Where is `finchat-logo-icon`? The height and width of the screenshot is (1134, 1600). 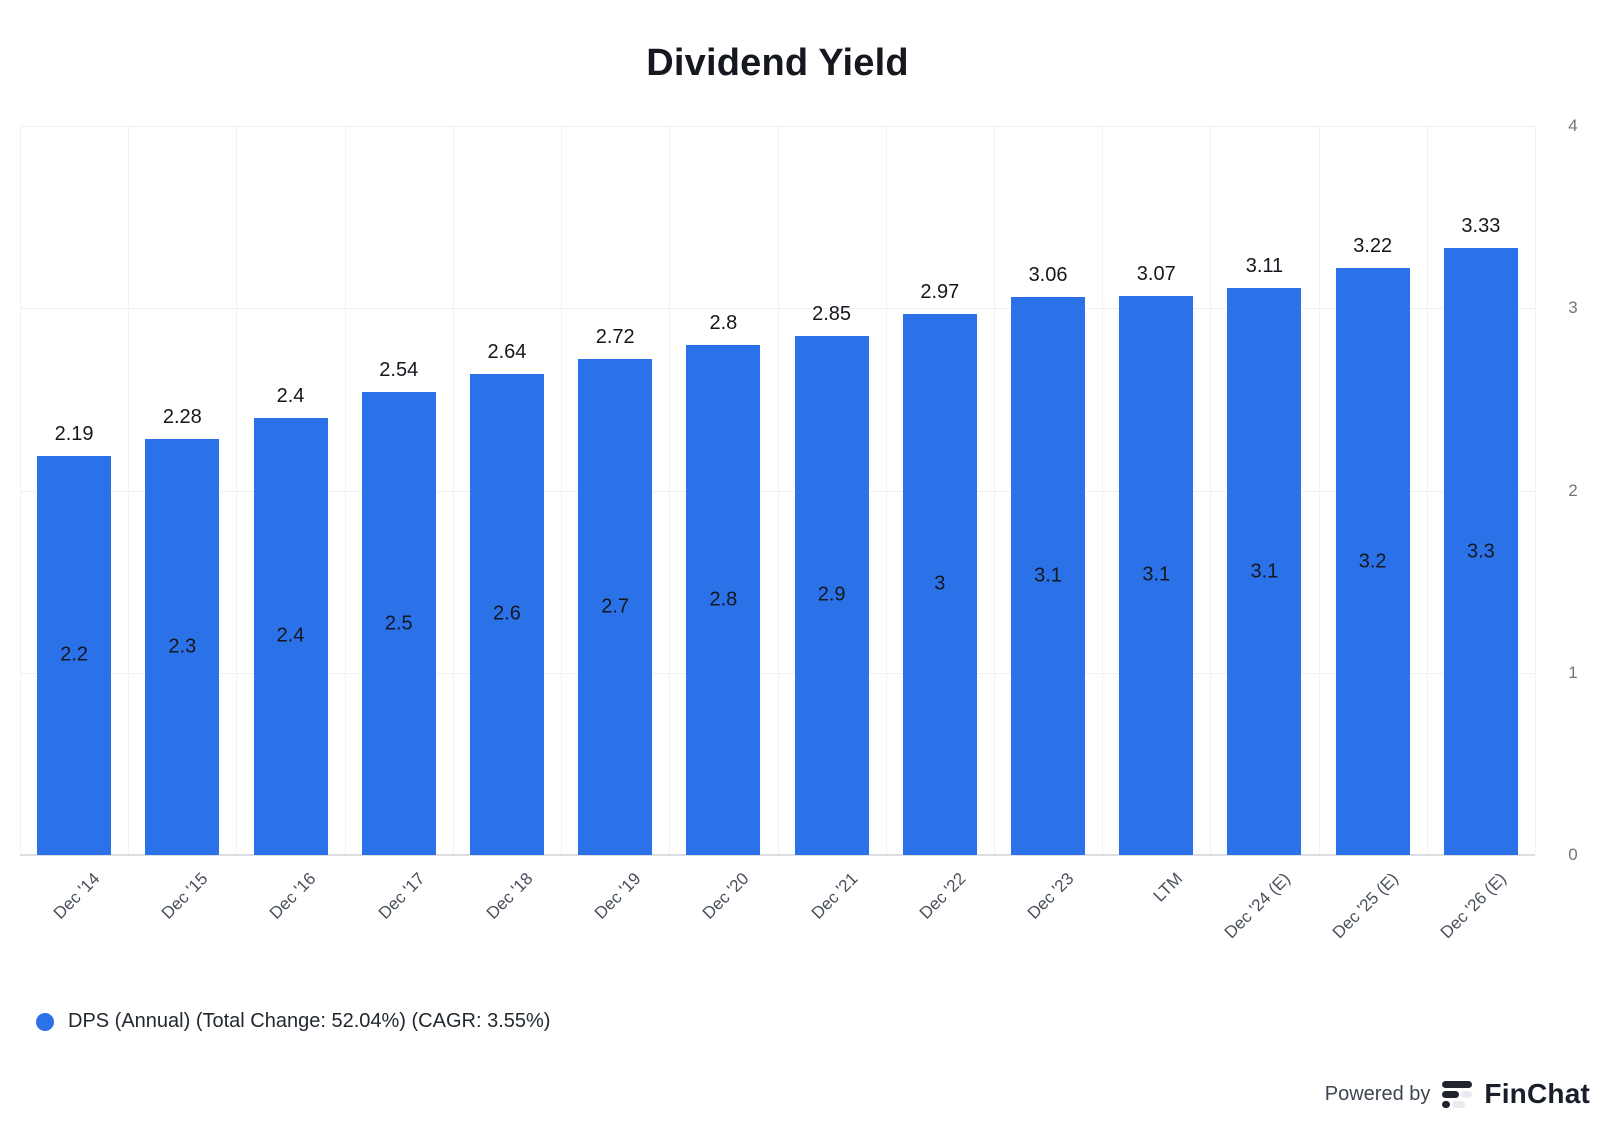 finchat-logo-icon is located at coordinates (1457, 1094).